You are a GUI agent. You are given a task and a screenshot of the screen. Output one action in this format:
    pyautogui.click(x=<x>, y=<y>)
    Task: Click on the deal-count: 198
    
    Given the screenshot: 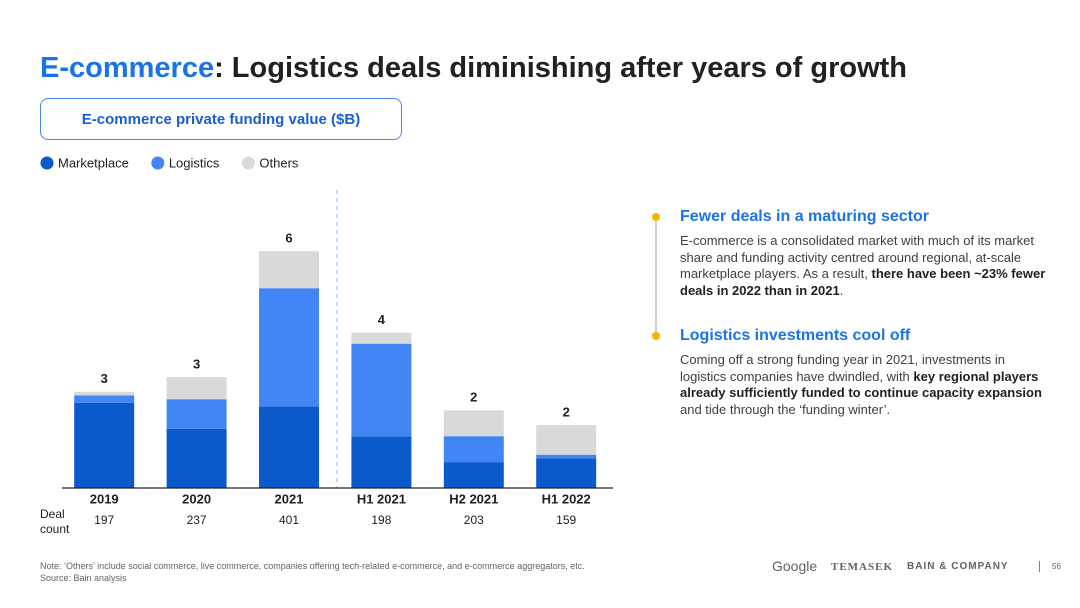 What is the action you would take?
    pyautogui.click(x=381, y=520)
    